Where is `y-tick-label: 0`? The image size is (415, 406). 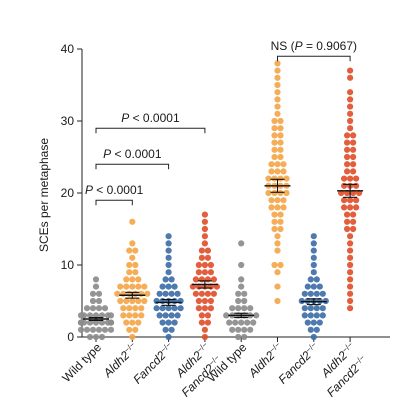
y-tick-label: 0 is located at coordinates (70, 337).